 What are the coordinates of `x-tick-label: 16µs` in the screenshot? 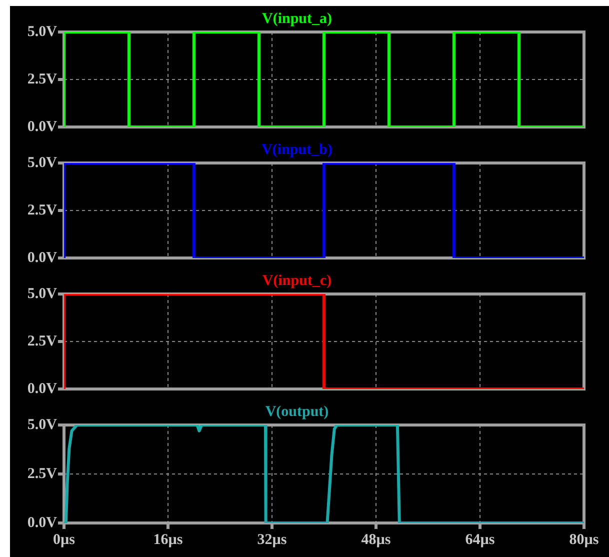 It's located at (168, 540).